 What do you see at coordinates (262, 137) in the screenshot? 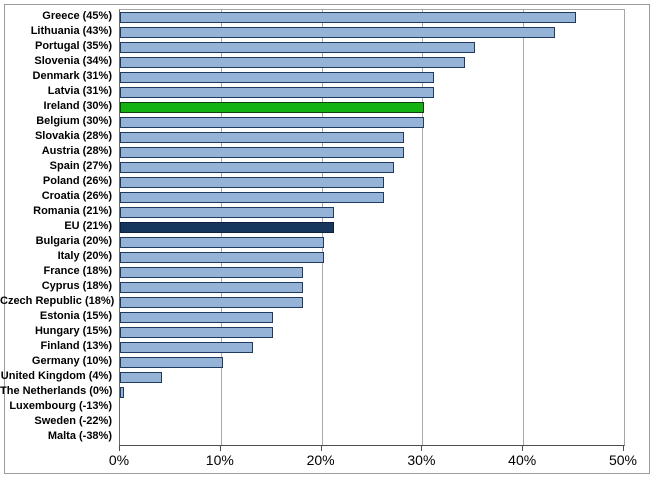
I see `bar-slovakia` at bounding box center [262, 137].